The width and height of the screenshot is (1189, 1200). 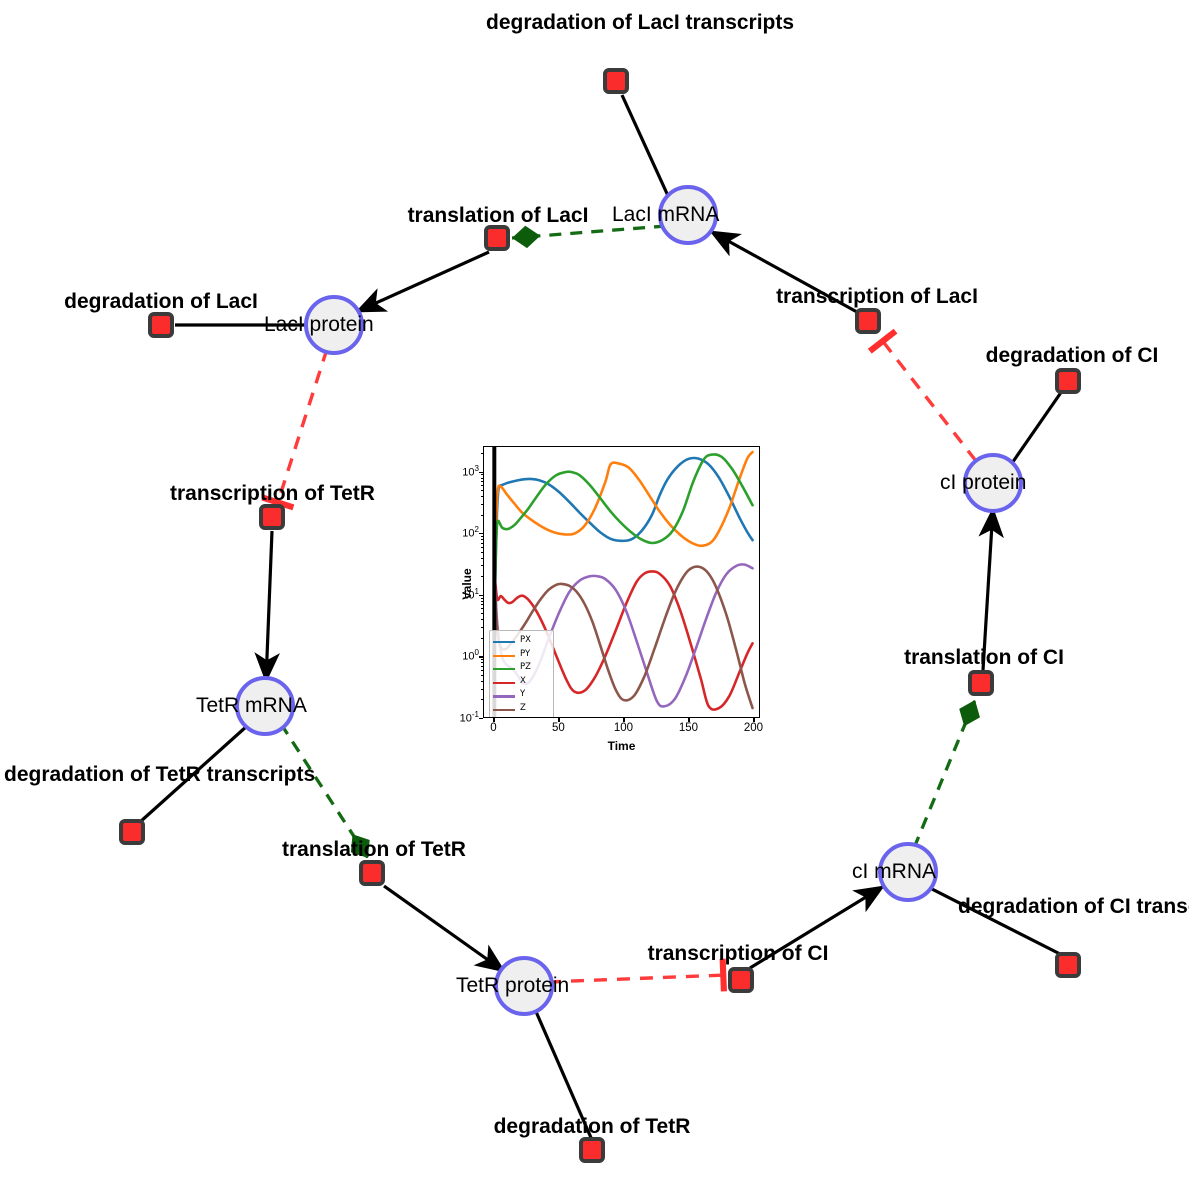 What do you see at coordinates (295, 429) in the screenshot?
I see `edge-laci-inhibits-tetr-transcription` at bounding box center [295, 429].